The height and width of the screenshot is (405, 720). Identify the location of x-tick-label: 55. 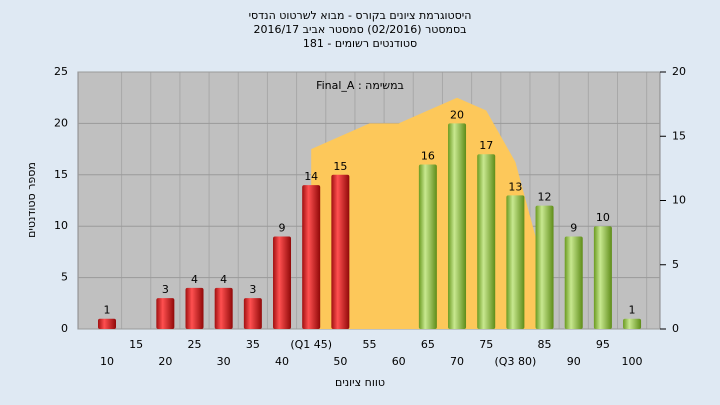
(370, 344).